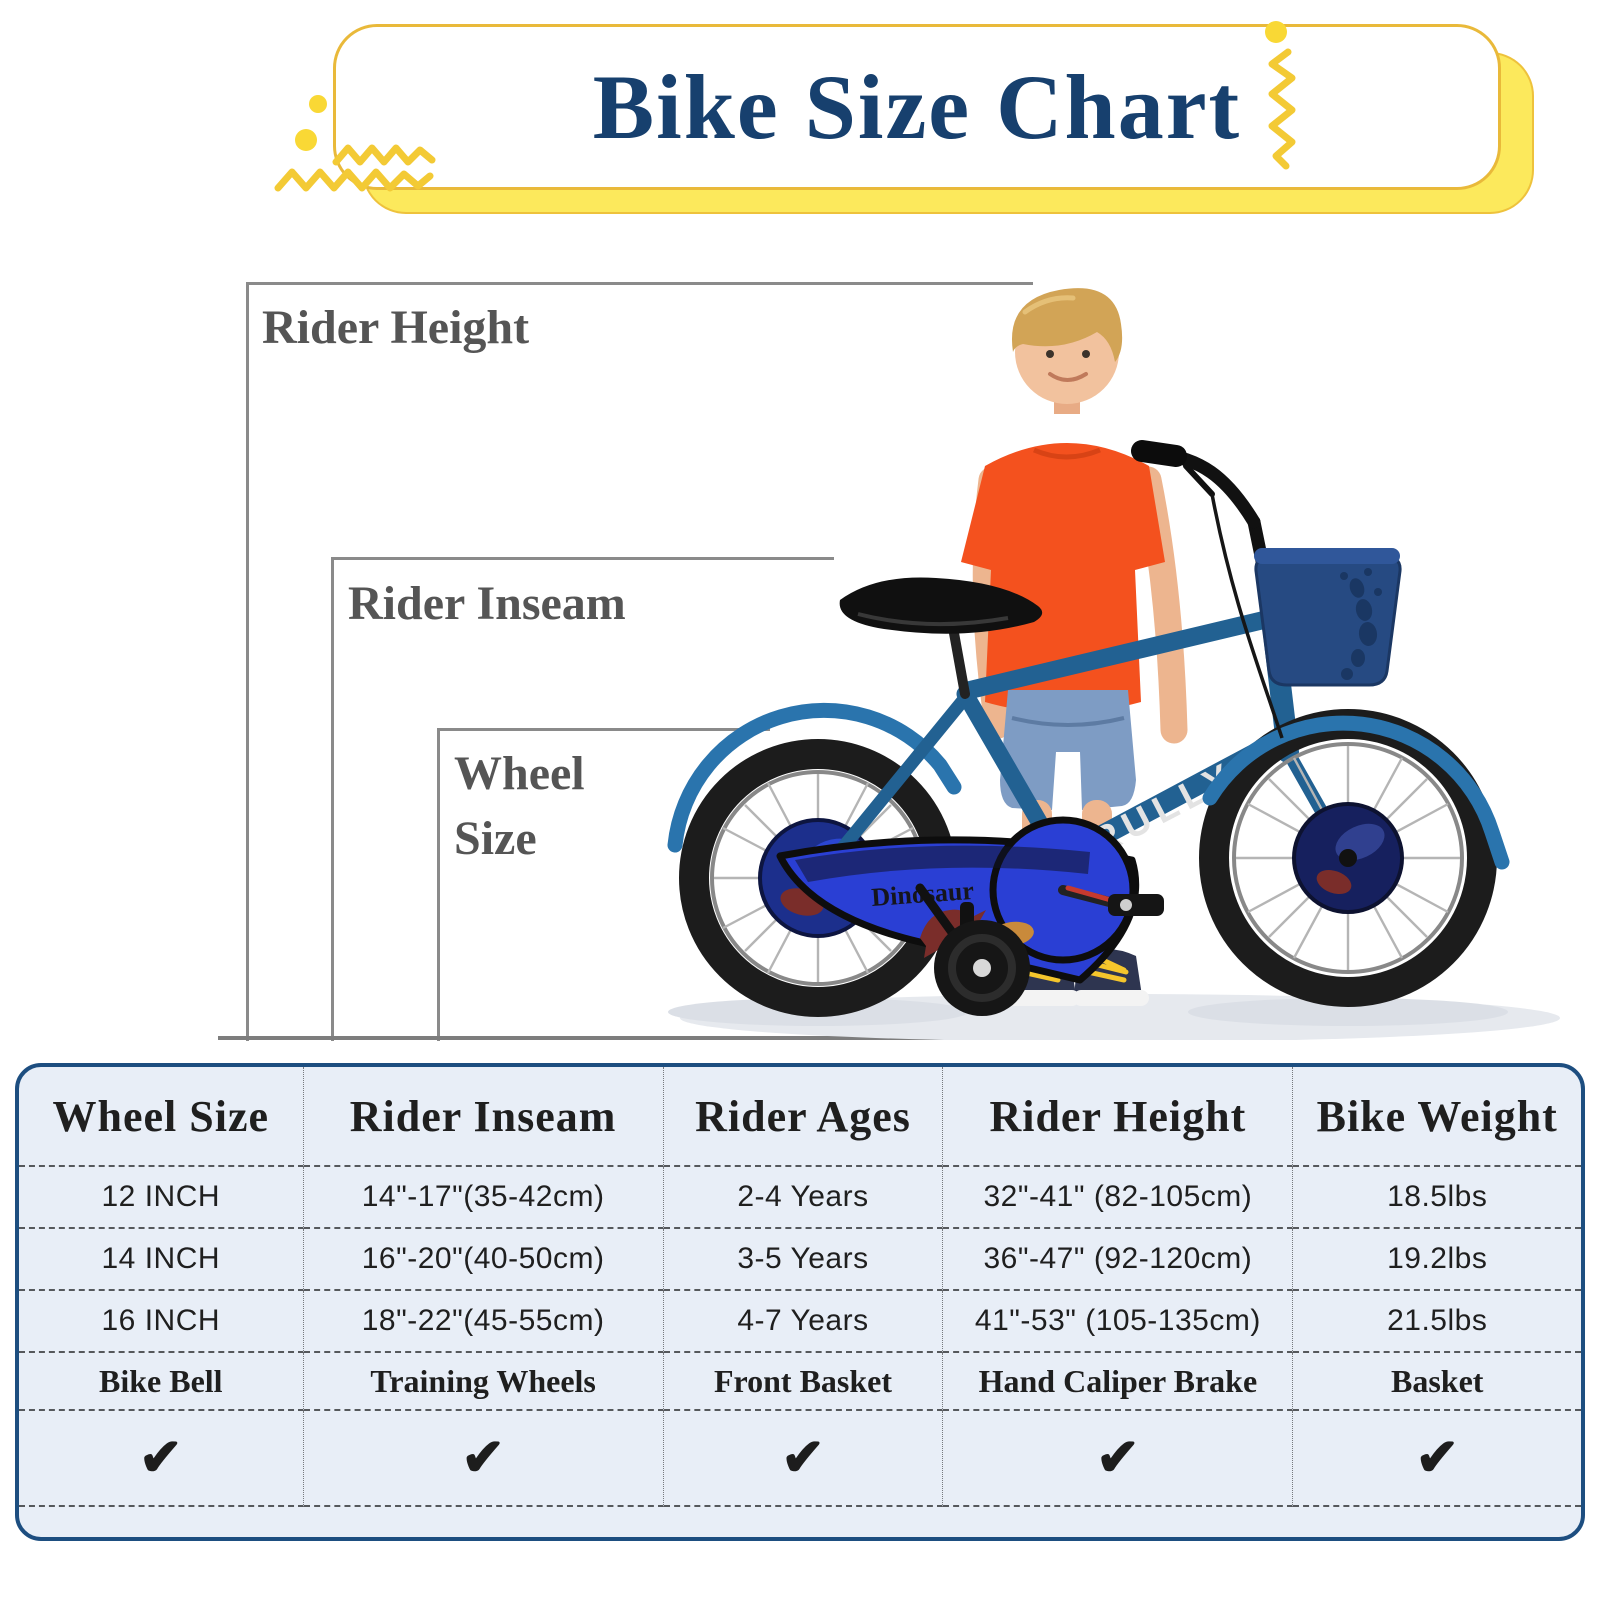 The height and width of the screenshot is (1600, 1600). Describe the element at coordinates (803, 1382) in the screenshot. I see `feature-label: Front Basket` at that location.